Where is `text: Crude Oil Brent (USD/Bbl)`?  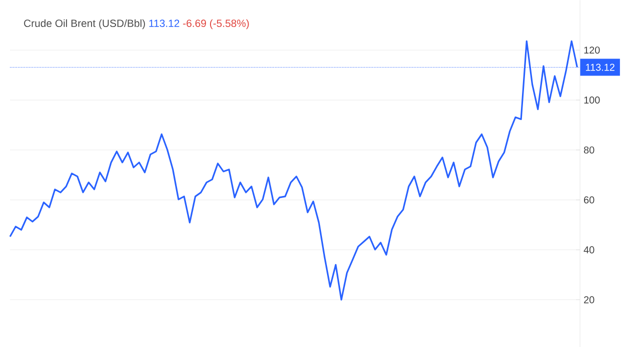 text: Crude Oil Brent (USD/Bbl) is located at coordinates (84, 24).